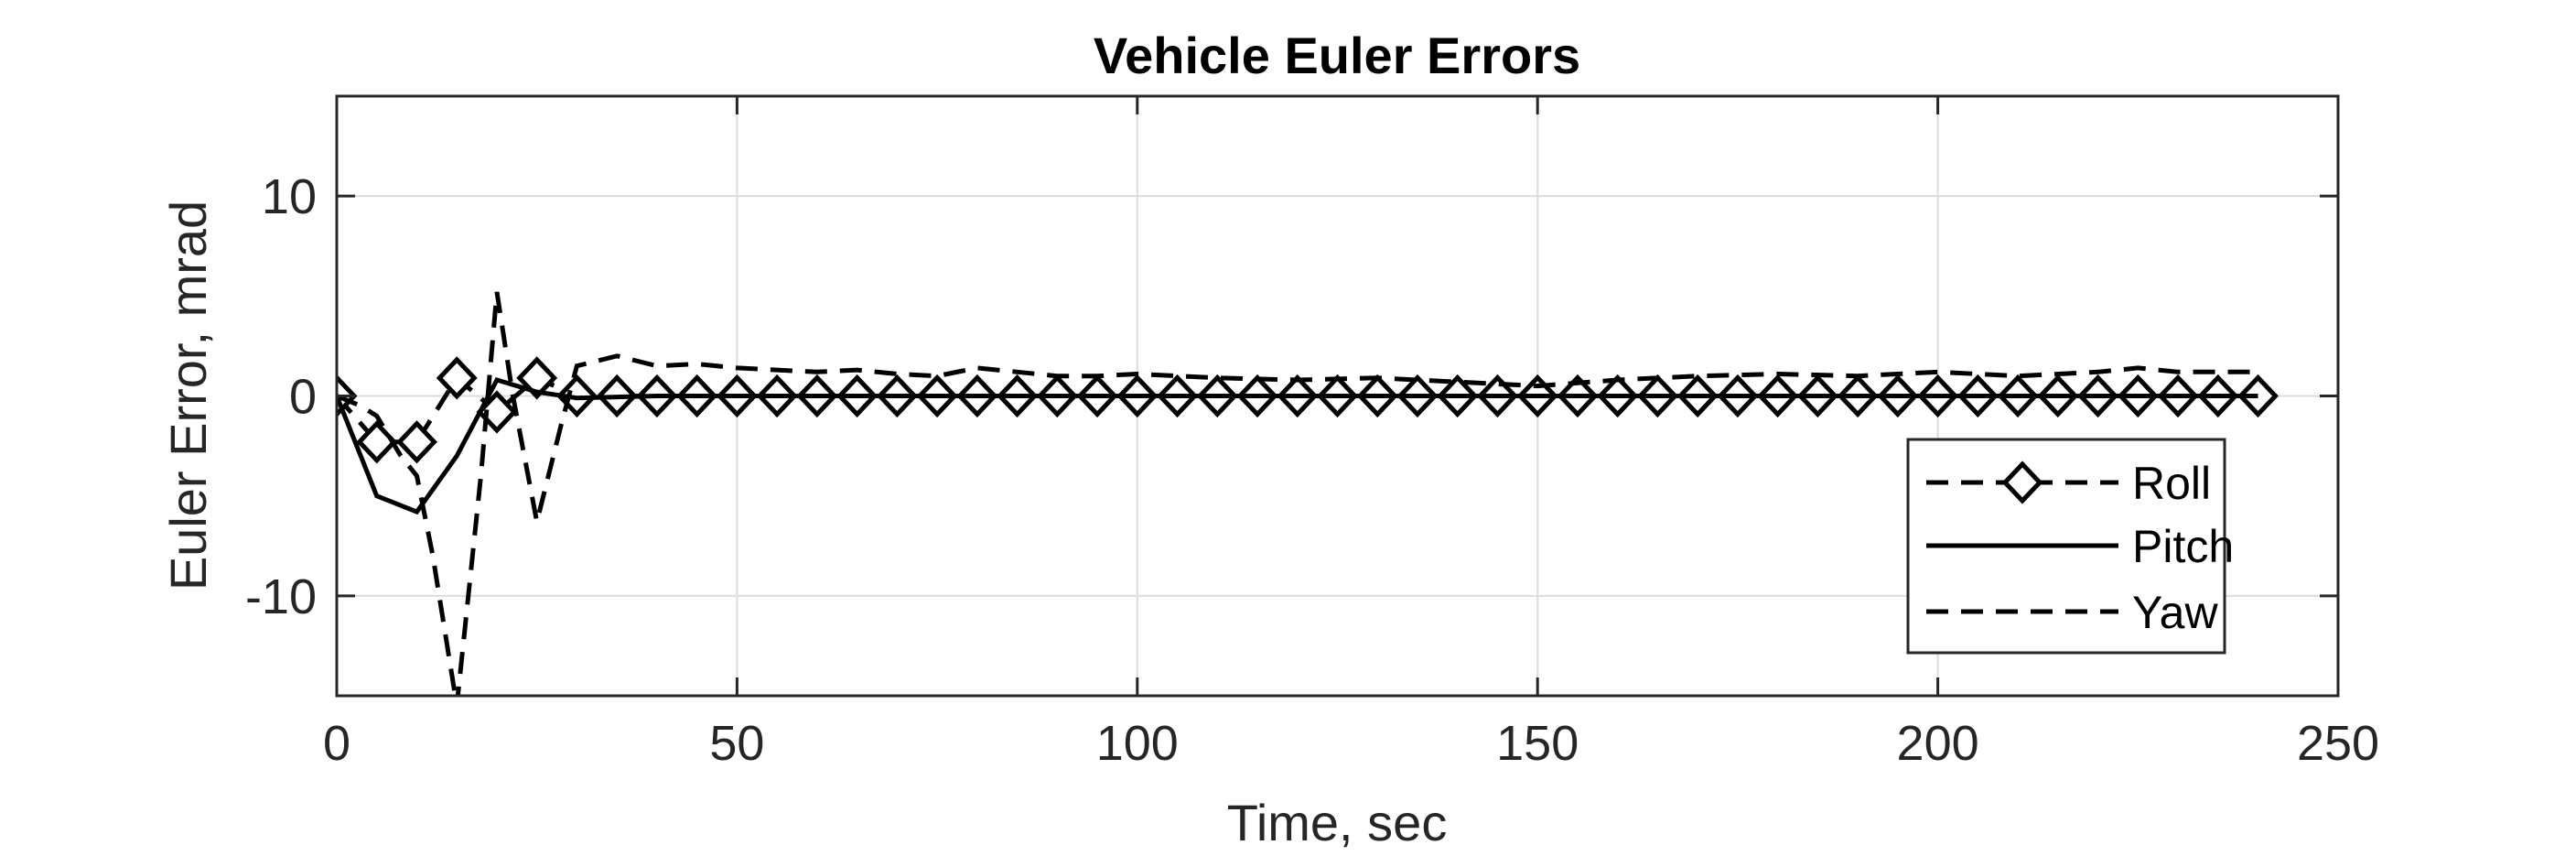 The image size is (2576, 856). Describe the element at coordinates (736, 743) in the screenshot. I see `x-tick-label: 50` at that location.